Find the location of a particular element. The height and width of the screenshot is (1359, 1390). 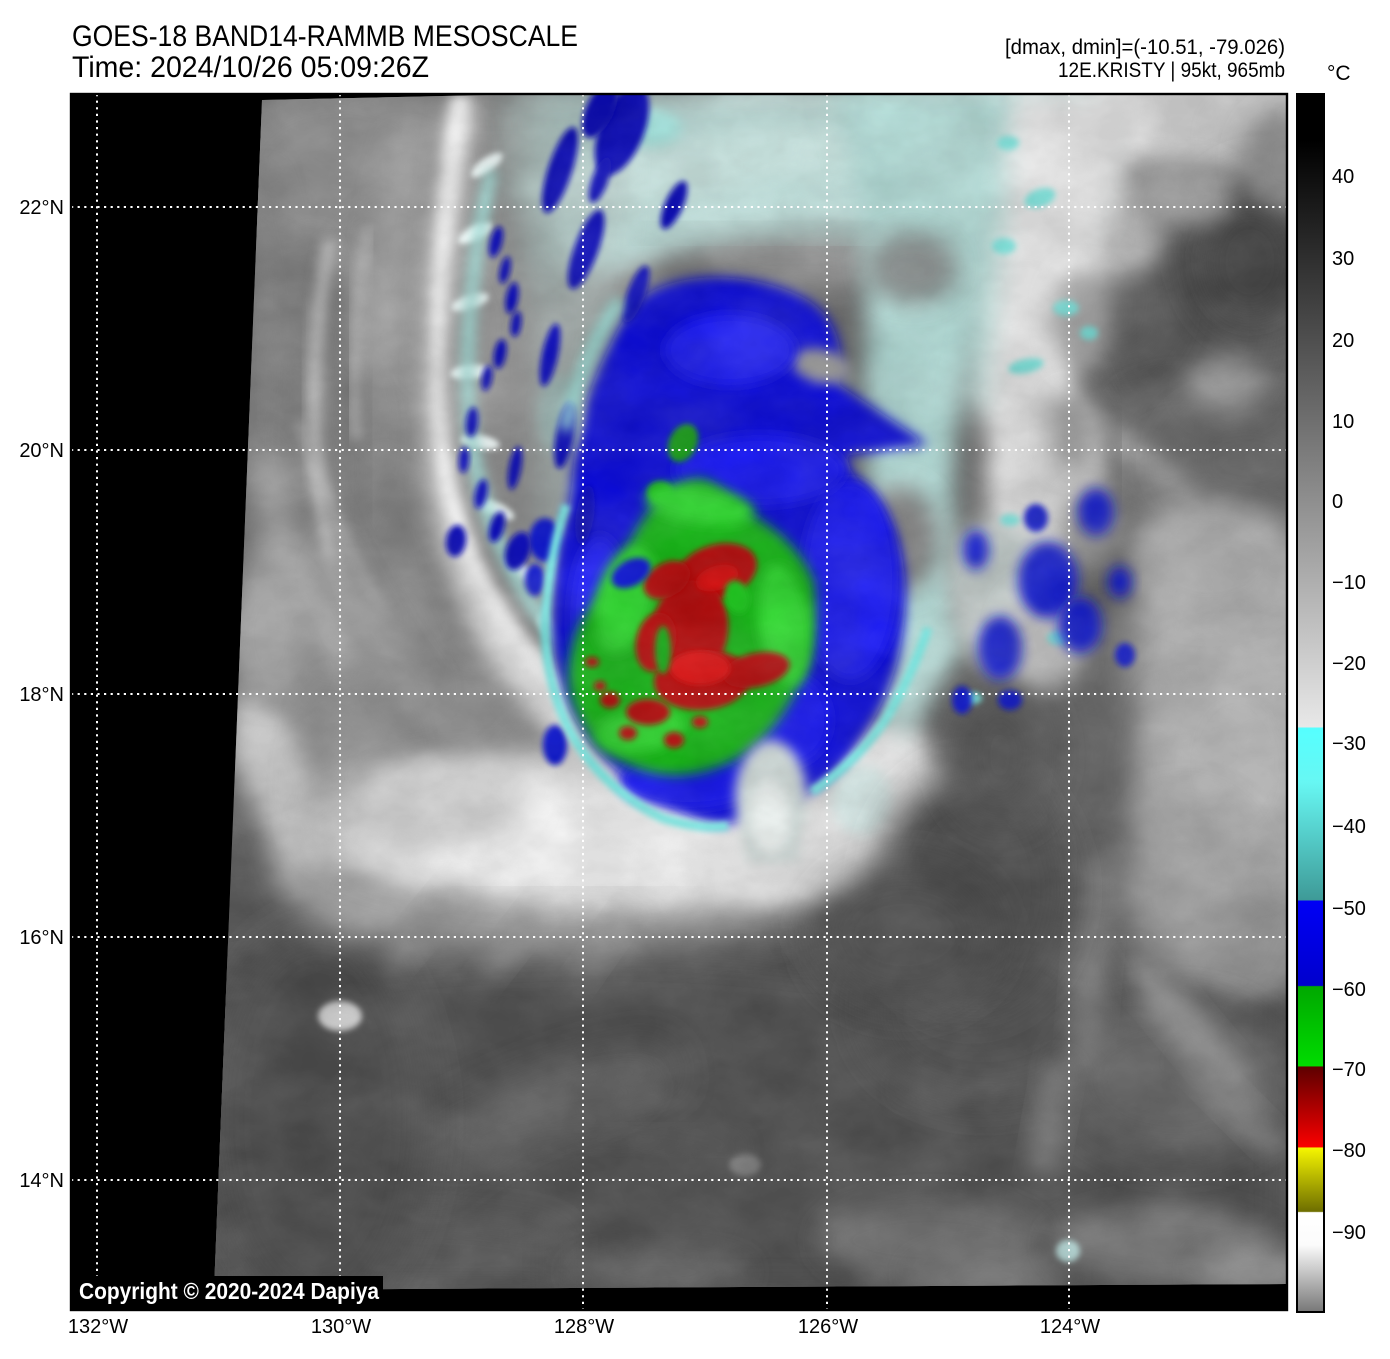

svg-text: −40 is located at coordinates (1349, 827).